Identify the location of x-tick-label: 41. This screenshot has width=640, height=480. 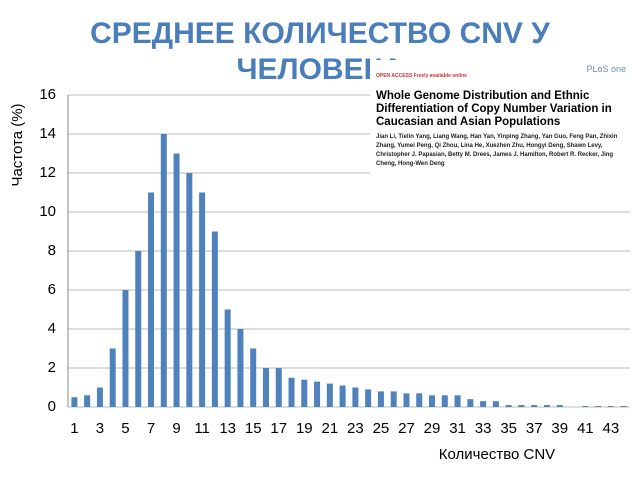
(585, 428).